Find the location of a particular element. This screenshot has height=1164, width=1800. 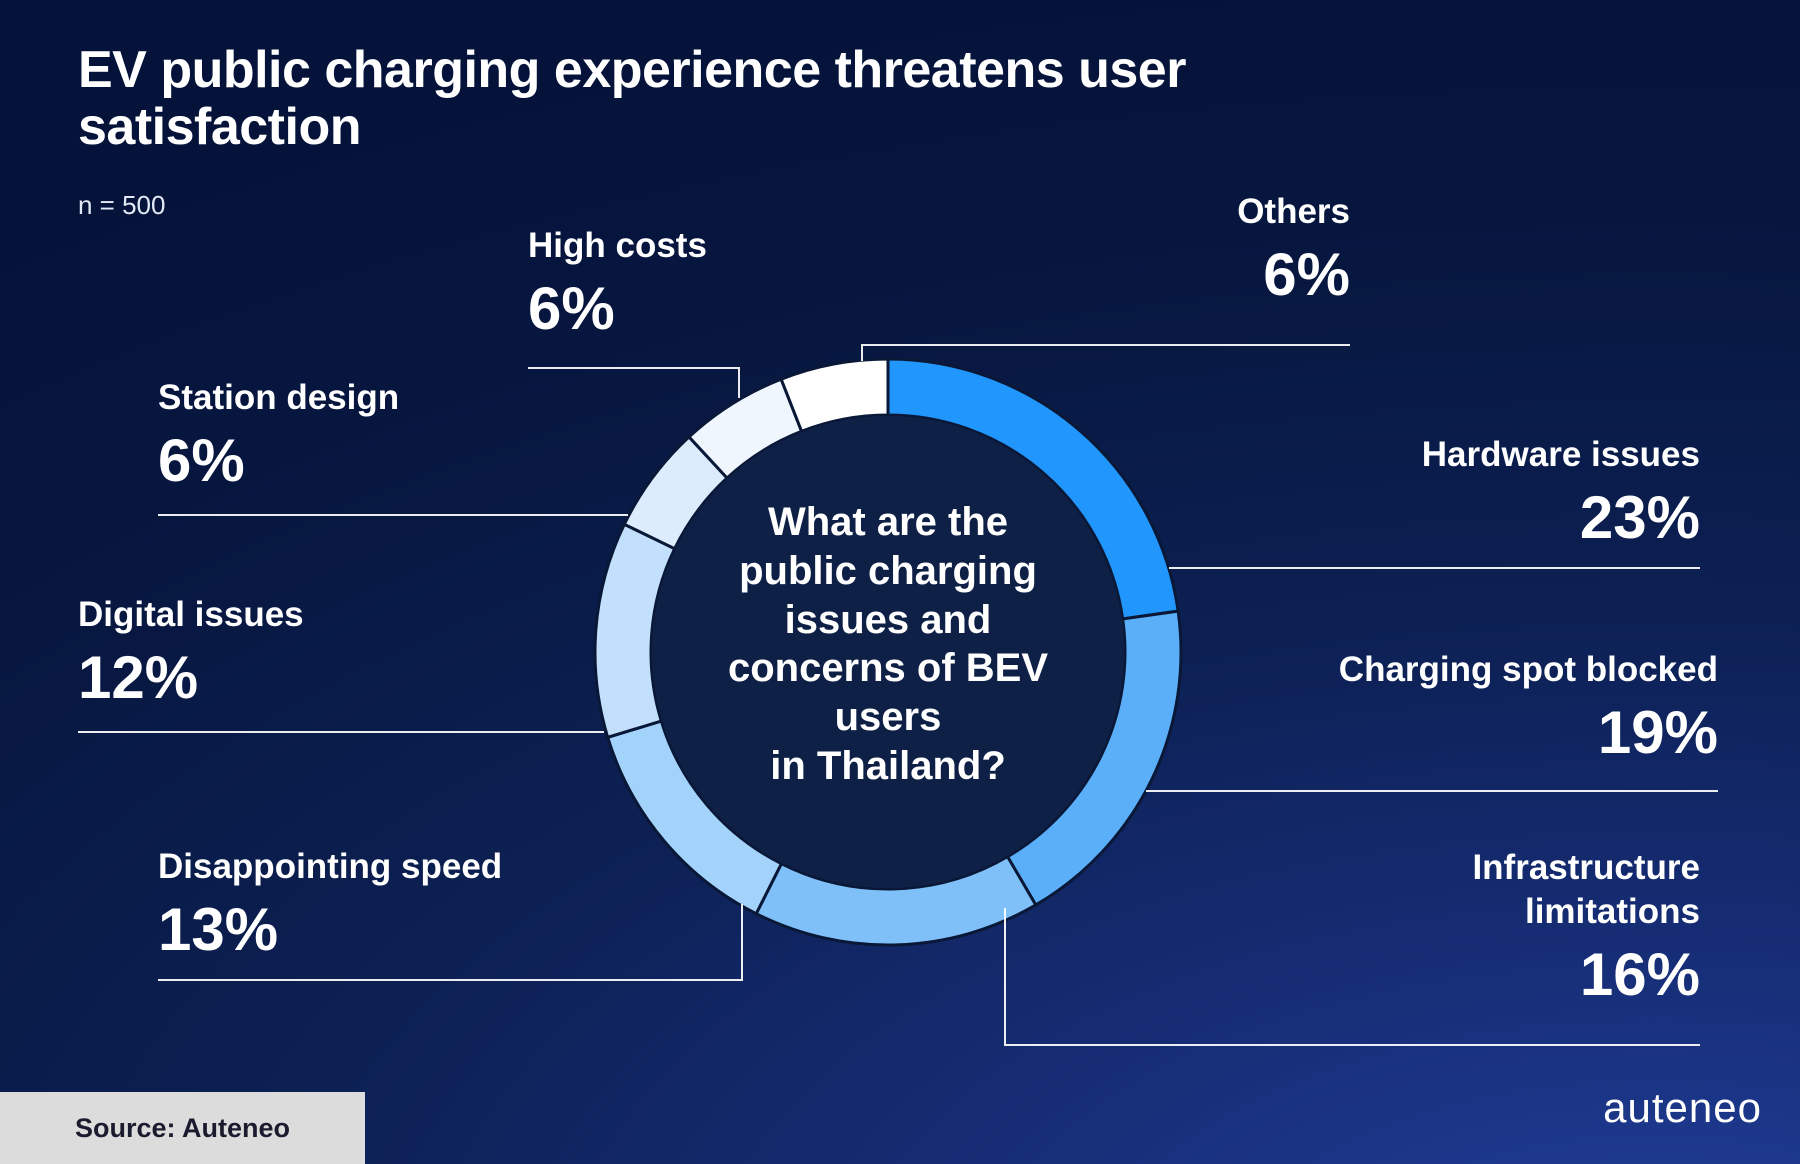

callout-infrastructure-limitations: Infrastructure limitations 16% is located at coordinates (1535, 927).